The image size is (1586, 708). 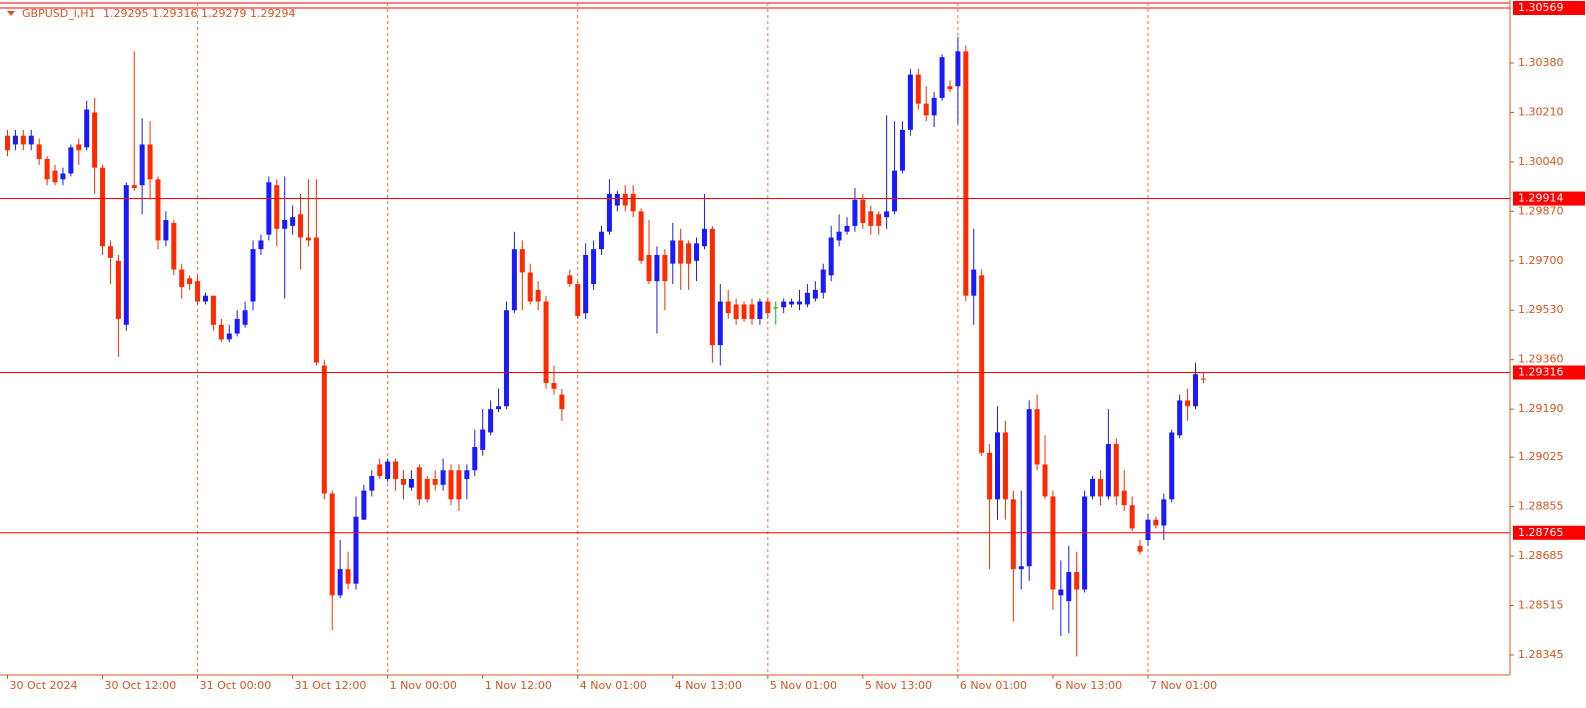 What do you see at coordinates (1541, 260) in the screenshot?
I see `y-tick-label: 1.29700` at bounding box center [1541, 260].